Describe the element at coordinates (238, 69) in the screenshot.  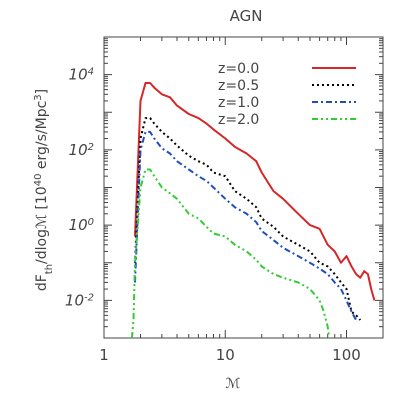
I see `legend-label: z=0.0` at that location.